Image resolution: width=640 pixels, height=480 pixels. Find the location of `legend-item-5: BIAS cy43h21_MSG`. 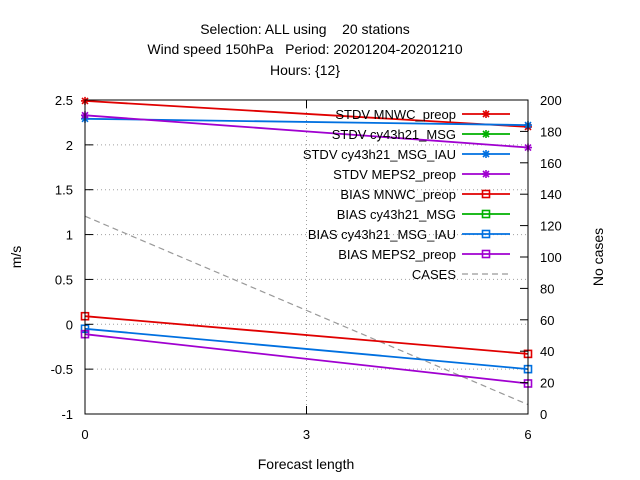

legend-item-5: BIAS cy43h21_MSG is located at coordinates (423, 214).